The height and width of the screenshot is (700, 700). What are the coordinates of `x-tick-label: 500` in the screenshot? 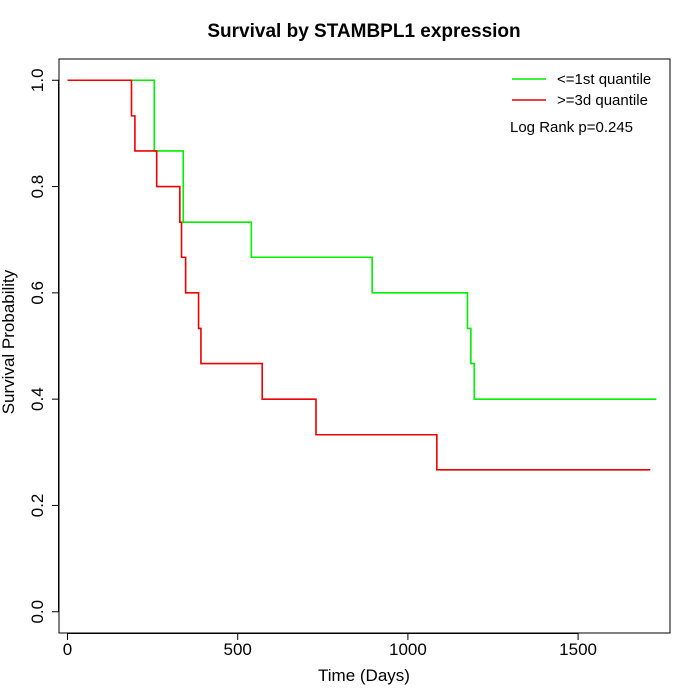 It's located at (238, 649).